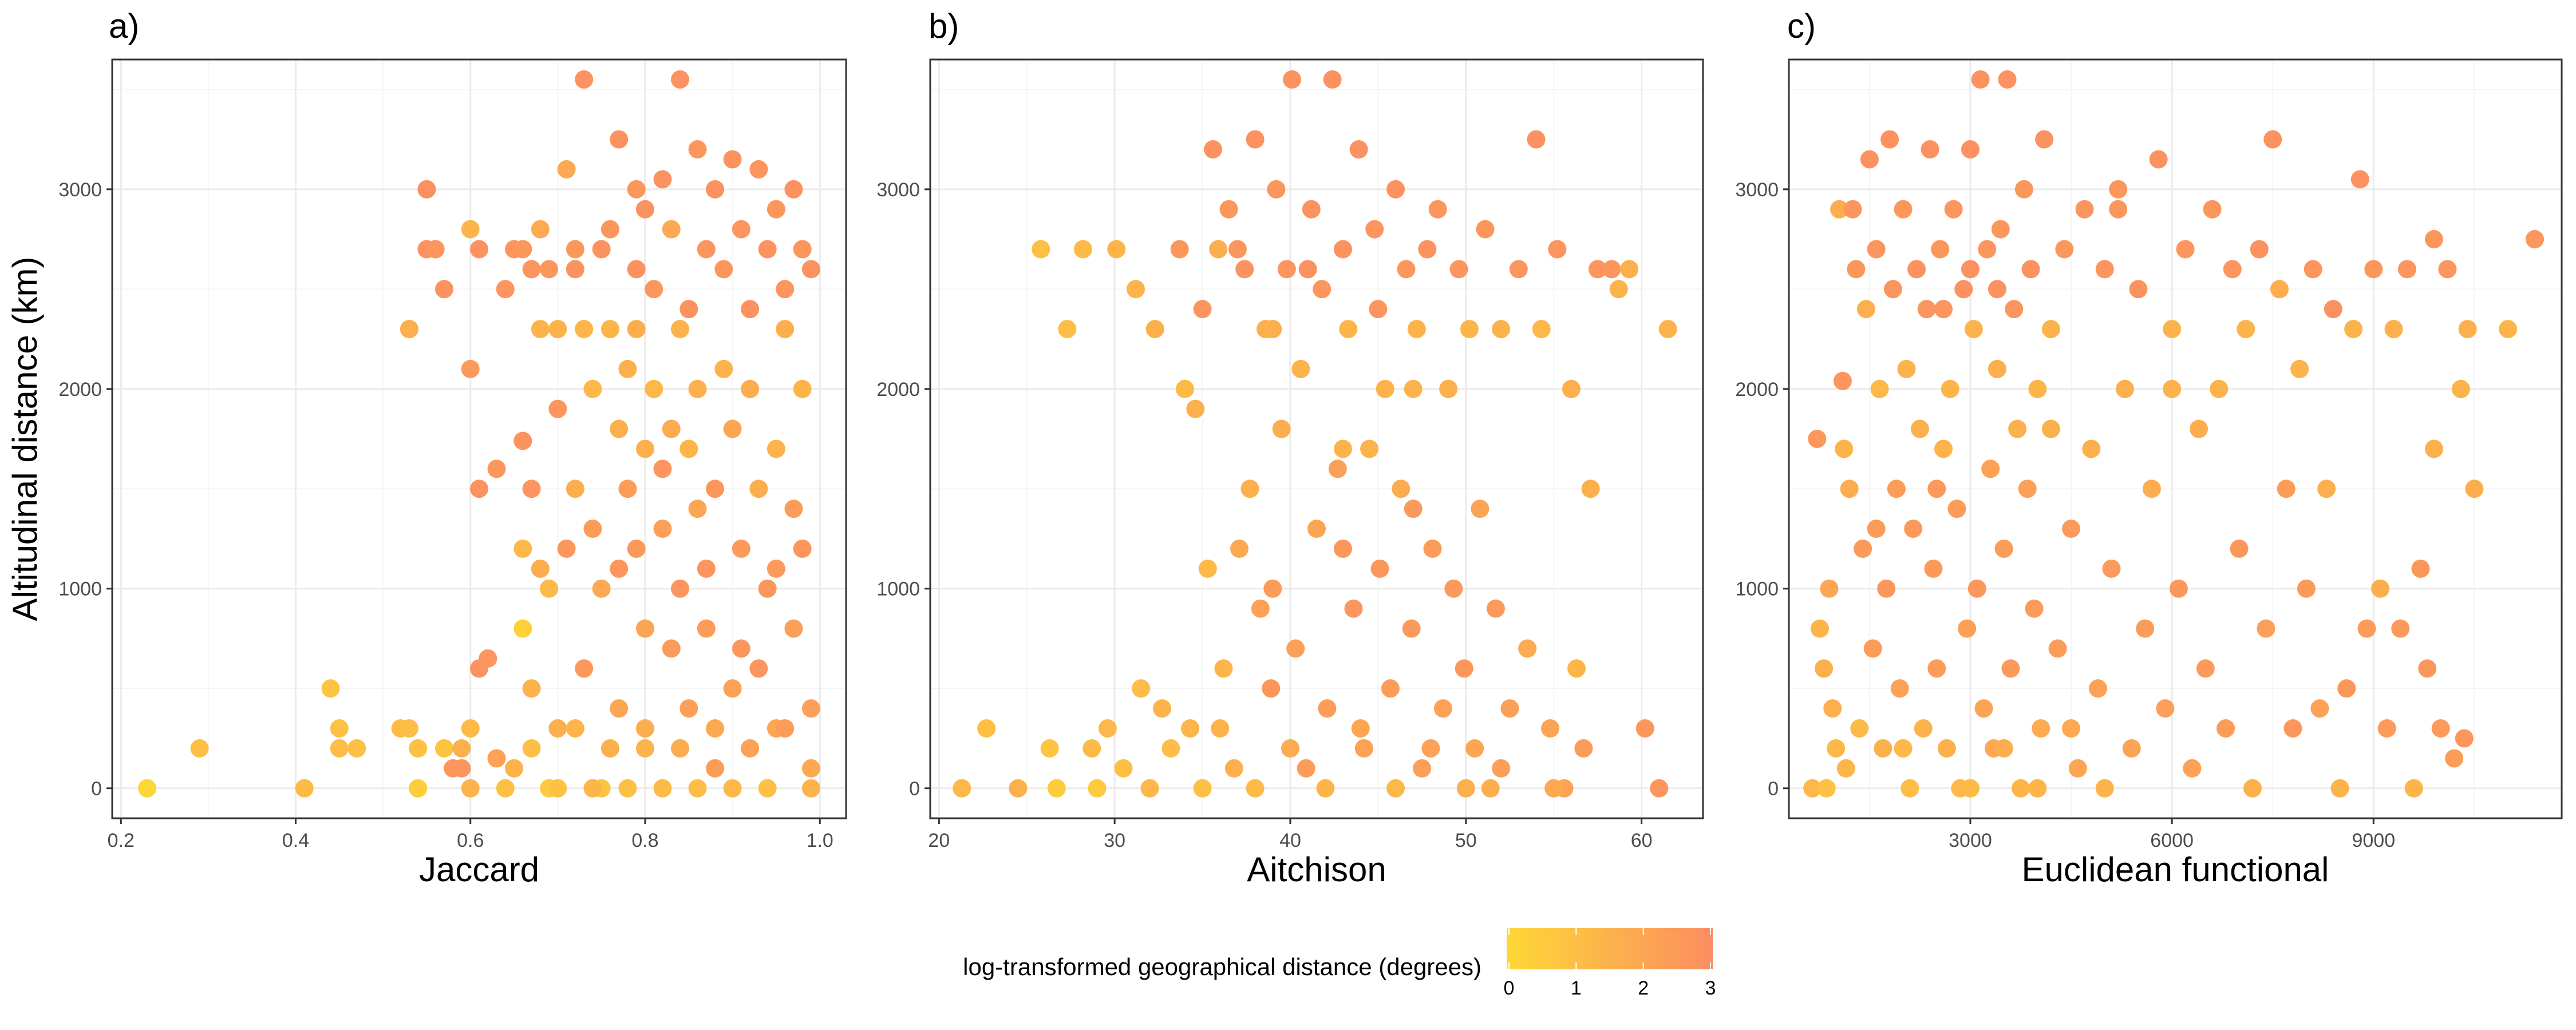  I want to click on y-tick-label: 3000, so click(1757, 190).